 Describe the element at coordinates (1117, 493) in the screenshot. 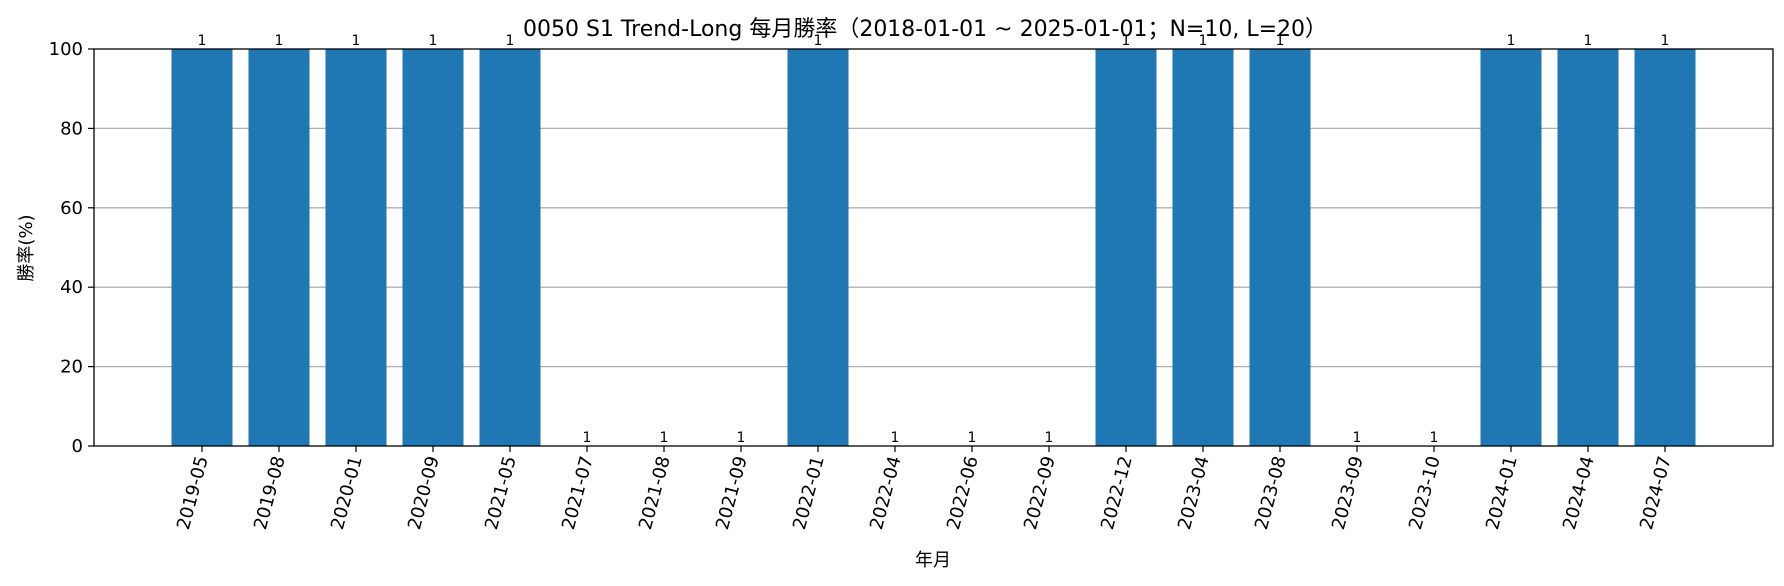

I see `x-tick-label: 2022-12` at that location.